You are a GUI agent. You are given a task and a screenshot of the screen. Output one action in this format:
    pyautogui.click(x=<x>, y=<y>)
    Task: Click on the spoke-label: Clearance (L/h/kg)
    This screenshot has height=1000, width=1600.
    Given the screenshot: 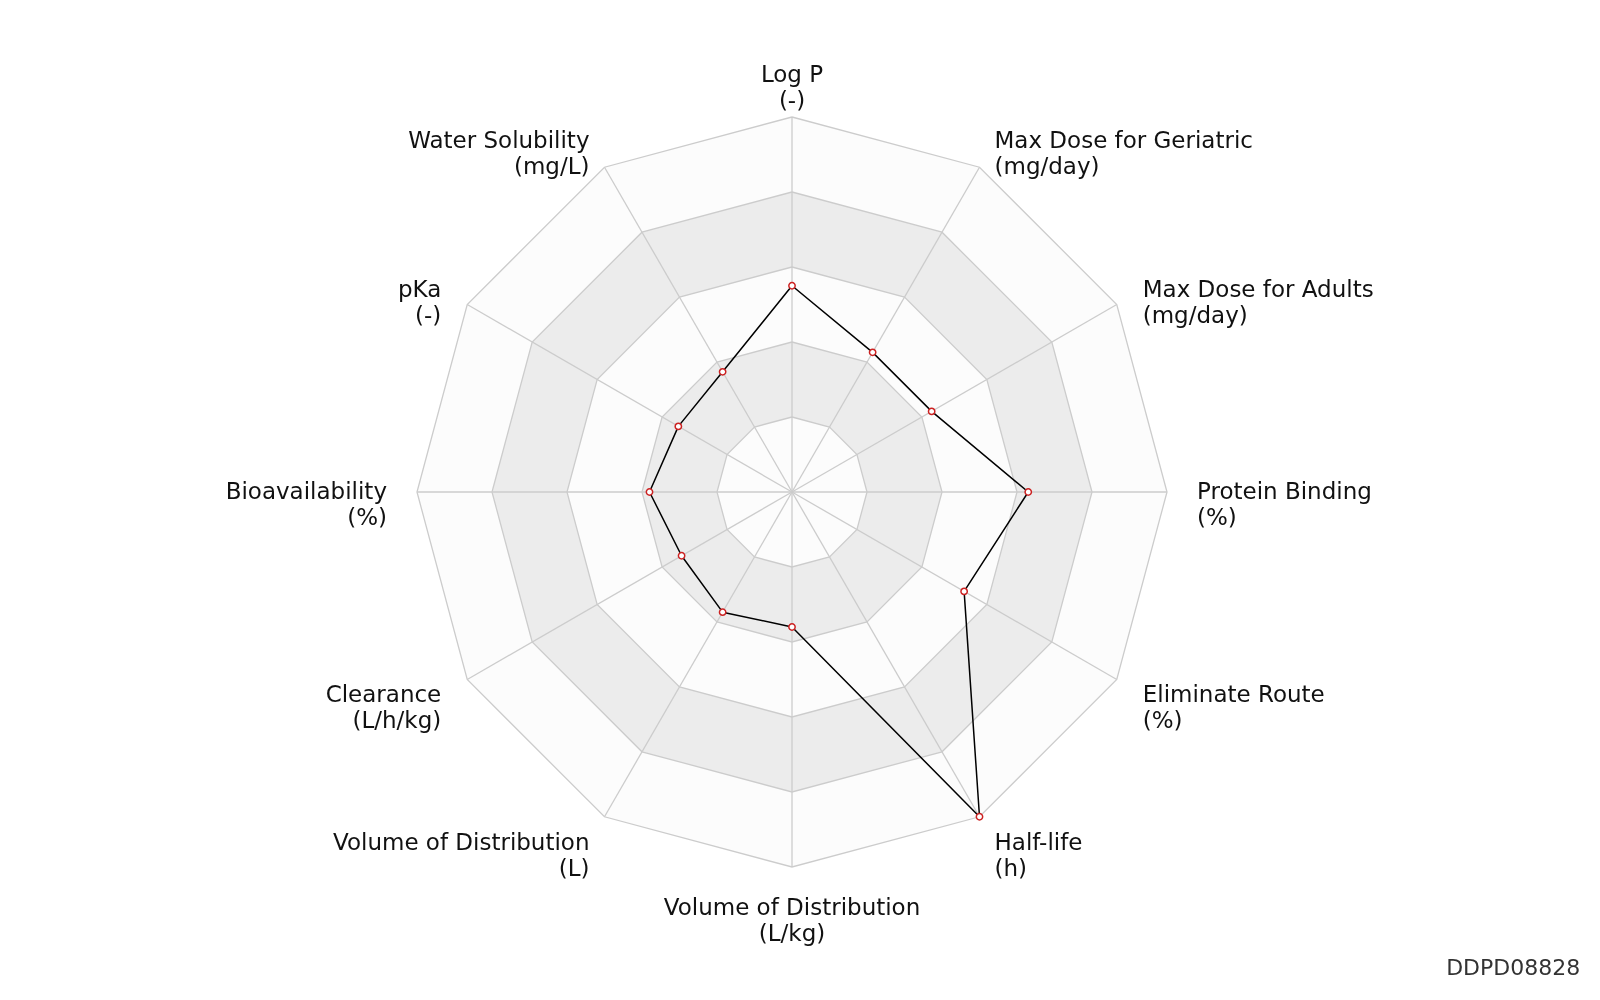 What is the action you would take?
    pyautogui.click(x=383, y=706)
    